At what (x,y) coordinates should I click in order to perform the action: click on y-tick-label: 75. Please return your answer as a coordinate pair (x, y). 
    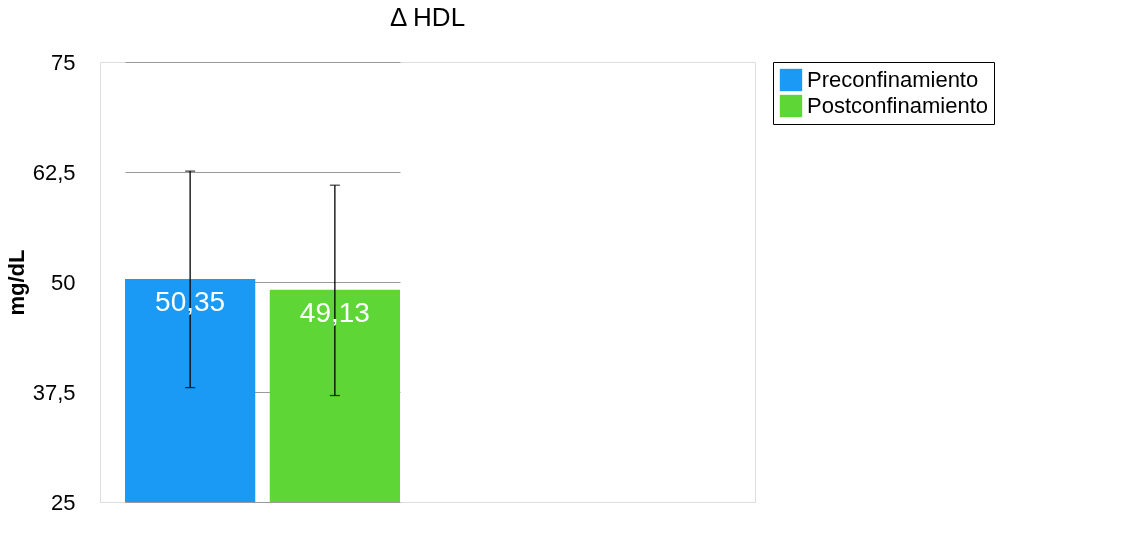
    Looking at the image, I should click on (63, 62).